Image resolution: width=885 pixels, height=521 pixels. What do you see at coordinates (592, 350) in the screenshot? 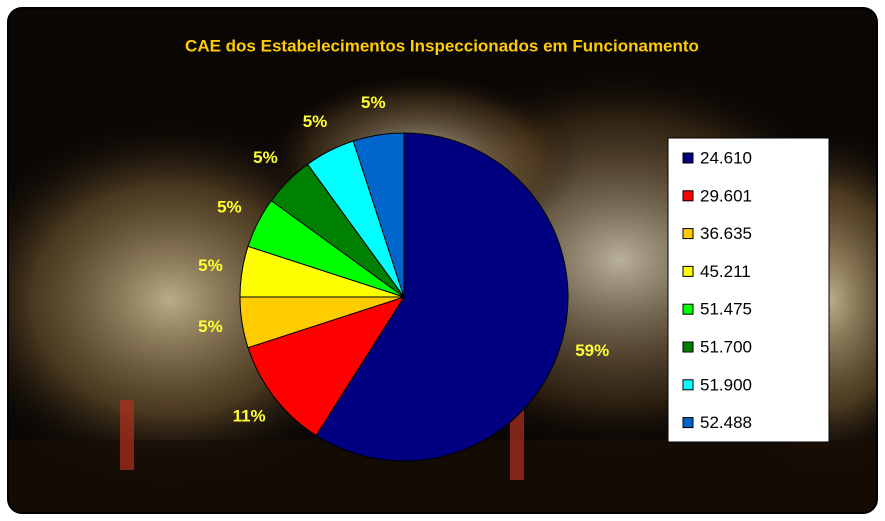
I see `data-label: 59%` at bounding box center [592, 350].